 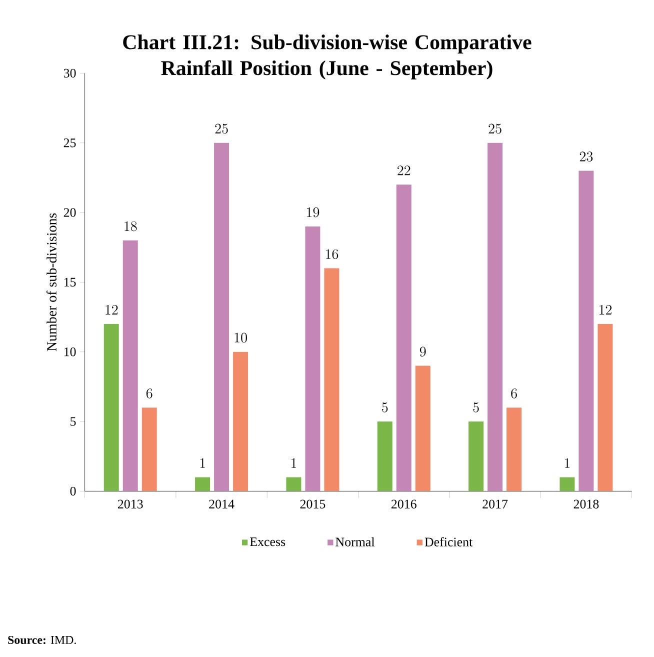 I want to click on data-label: 18, so click(x=130, y=226).